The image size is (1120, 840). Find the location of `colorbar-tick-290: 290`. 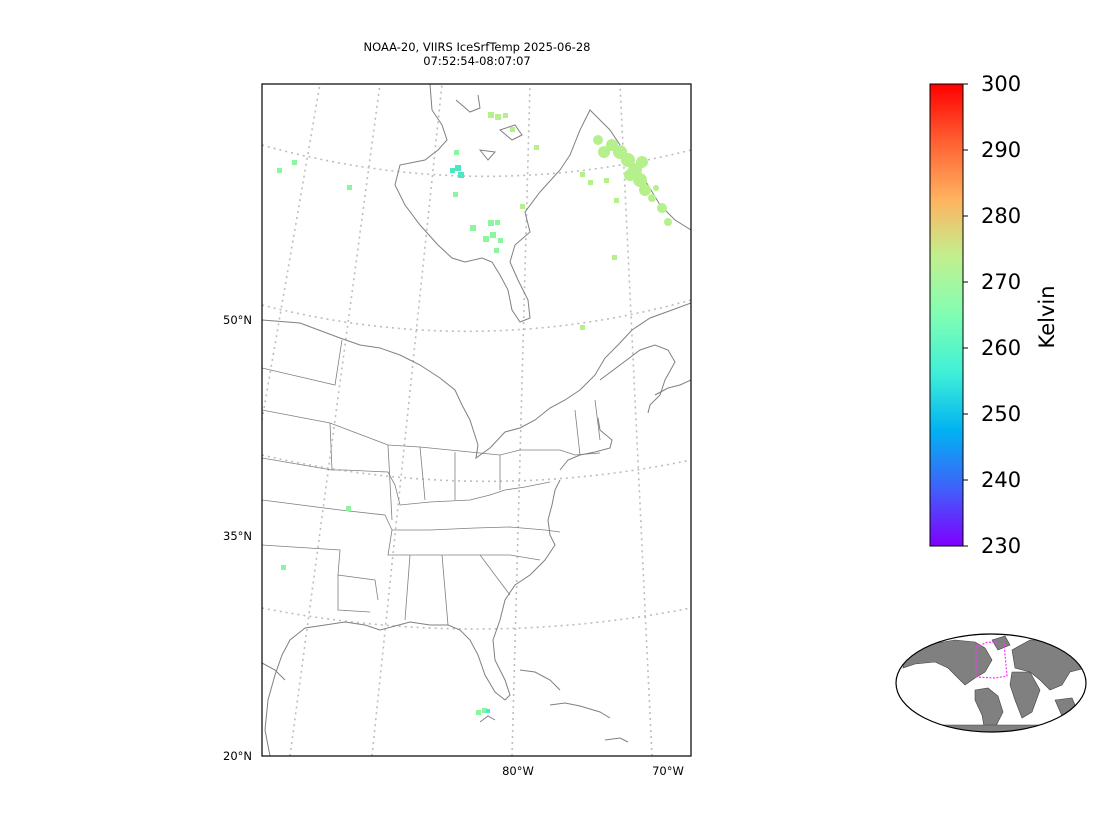

colorbar-tick-290: 290 is located at coordinates (1001, 150).